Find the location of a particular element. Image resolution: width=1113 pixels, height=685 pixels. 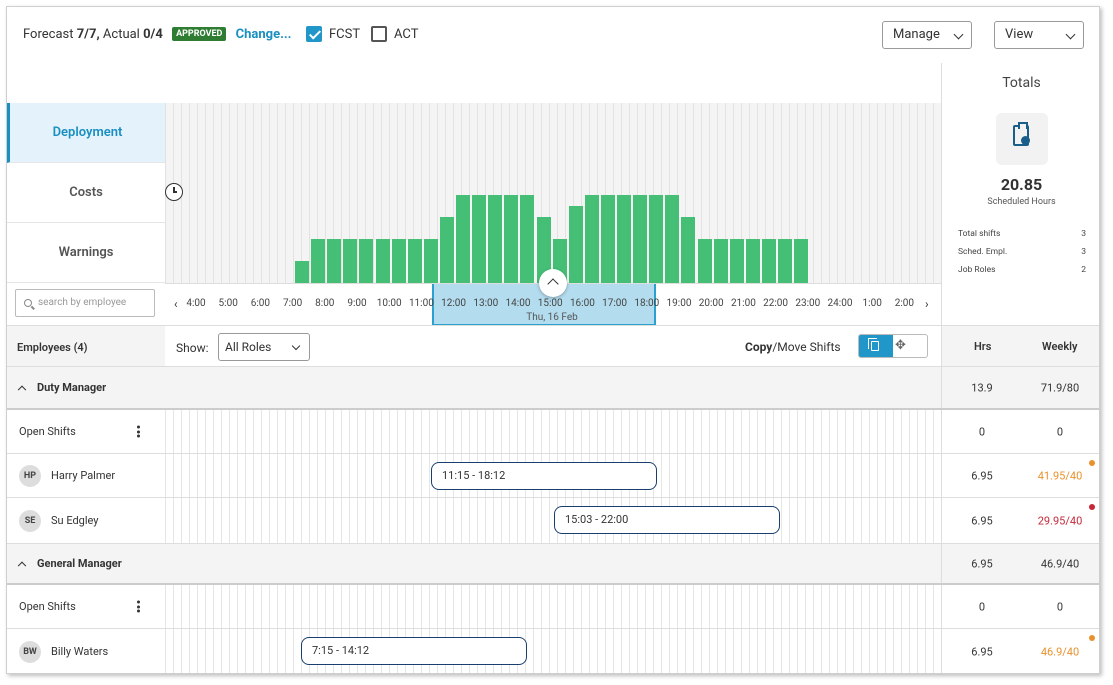

timeline-date: Thu, 16 Feb is located at coordinates (552, 317).